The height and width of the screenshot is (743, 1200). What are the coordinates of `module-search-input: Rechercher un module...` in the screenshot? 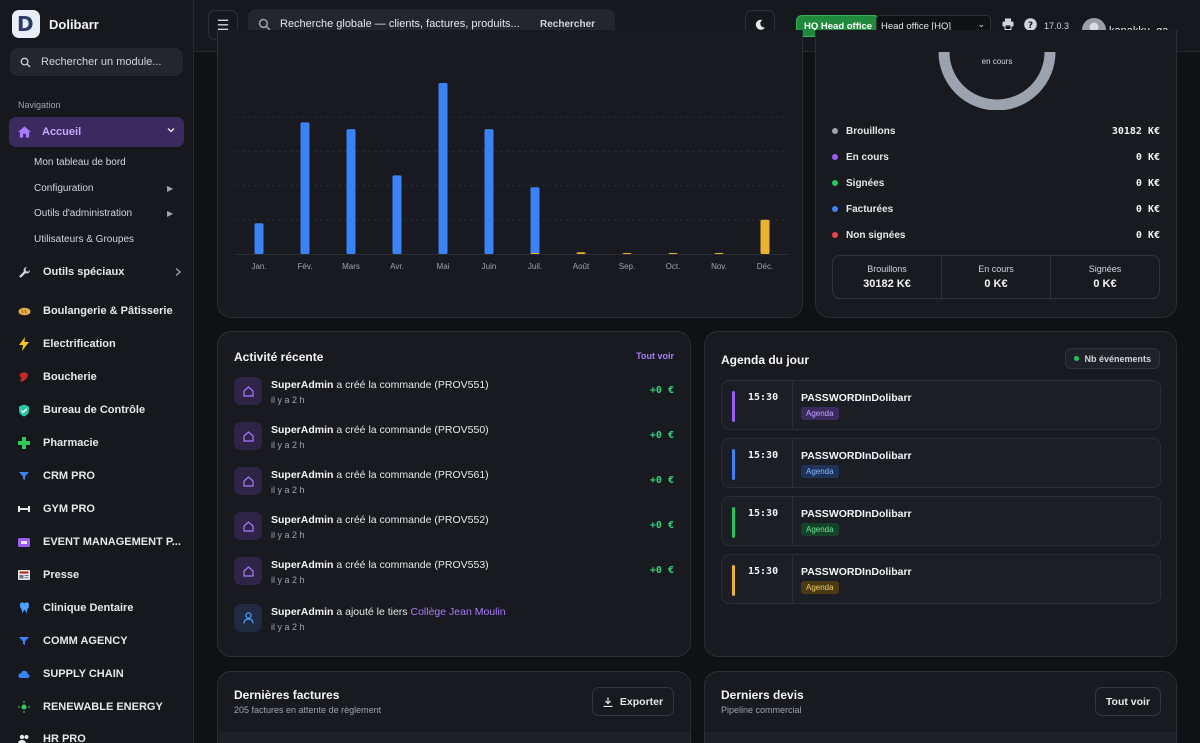 It's located at (96, 62).